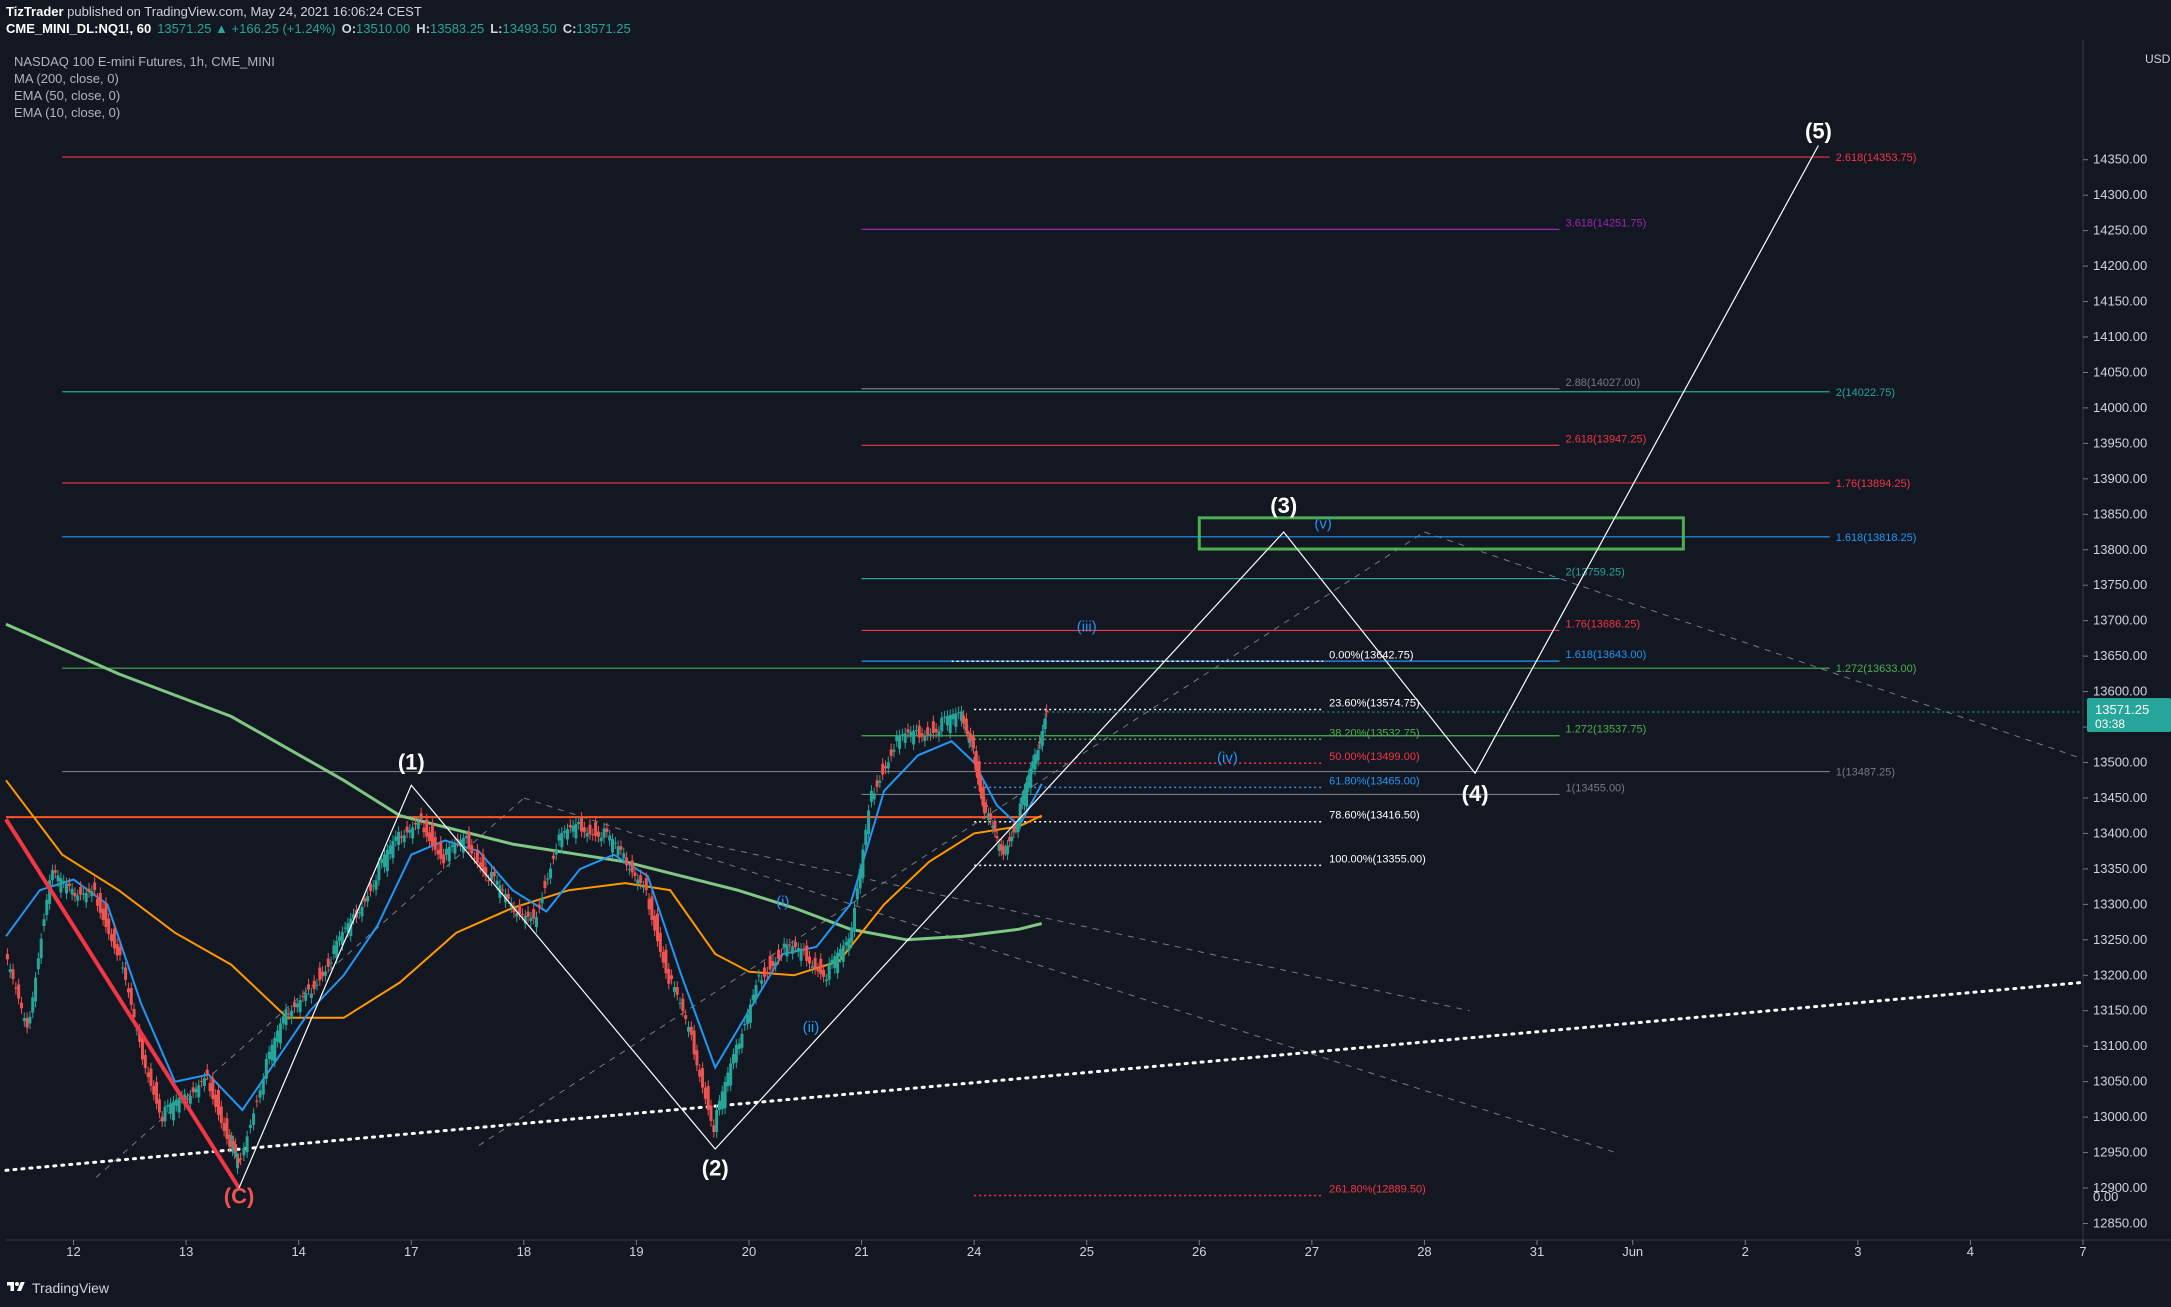 The image size is (2171, 1307). Describe the element at coordinates (246, 28) in the screenshot. I see `price-change: 13571.25 ▲ +166.25 (+1.24%)` at that location.